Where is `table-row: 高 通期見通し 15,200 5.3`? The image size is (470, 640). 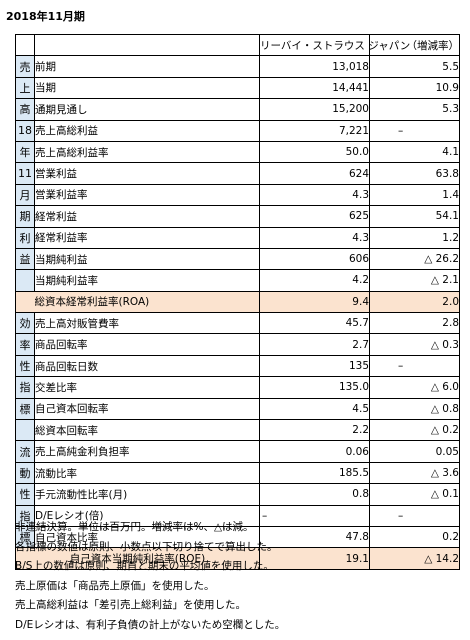
table-row: 高 通期見通し 15,200 5.3 is located at coordinates (237, 109).